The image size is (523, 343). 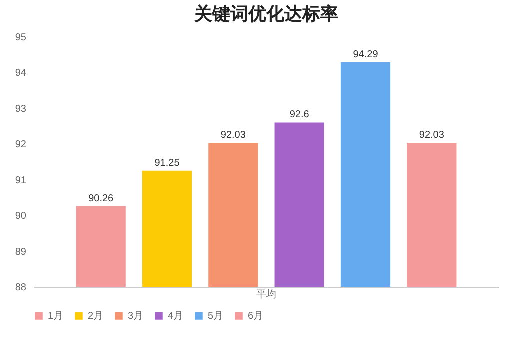 What do you see at coordinates (366, 54) in the screenshot?
I see `data-label: 94.29` at bounding box center [366, 54].